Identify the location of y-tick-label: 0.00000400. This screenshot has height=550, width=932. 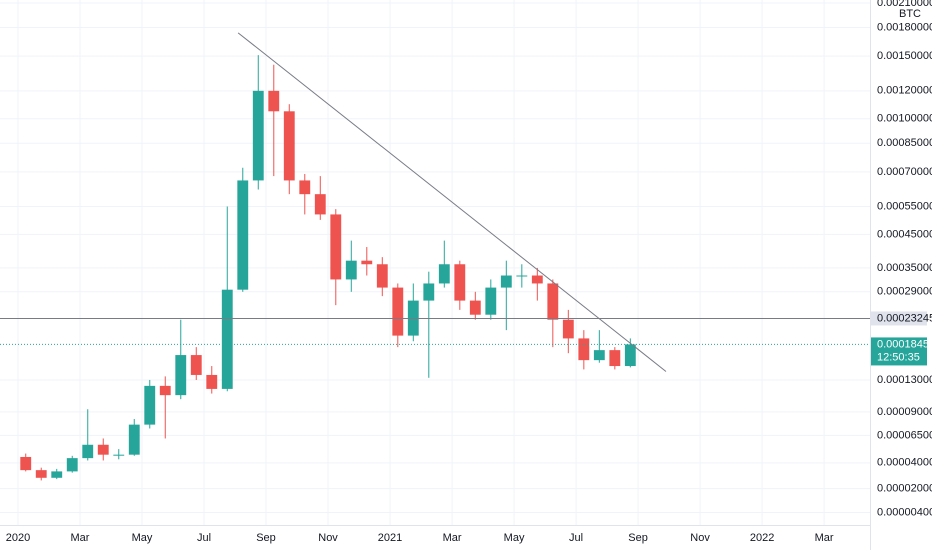
(904, 512).